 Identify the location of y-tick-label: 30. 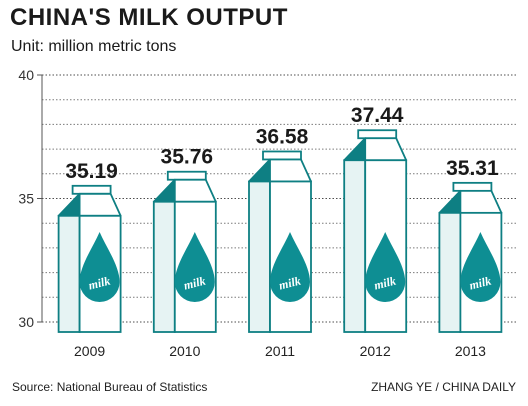
(26, 322).